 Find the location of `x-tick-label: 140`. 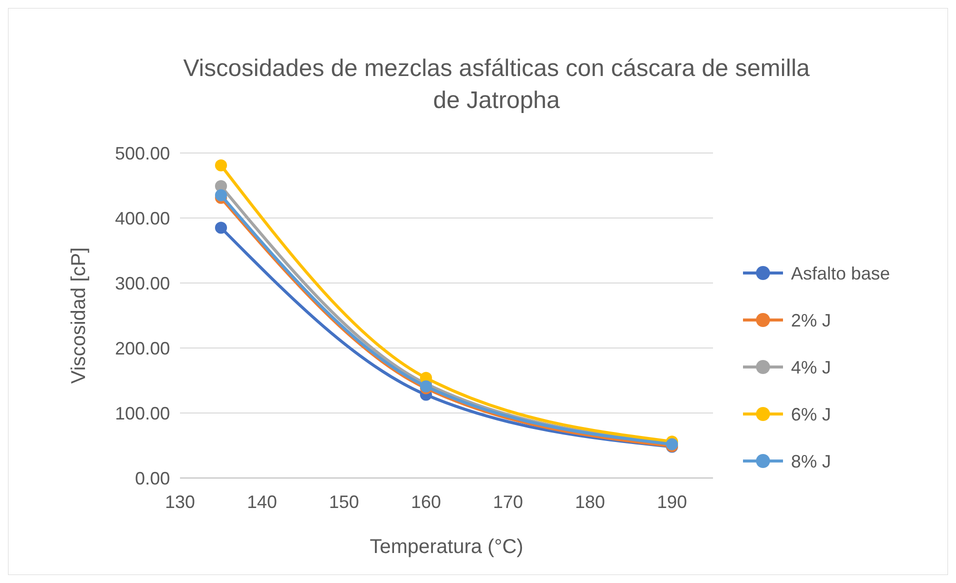

x-tick-label: 140 is located at coordinates (262, 502).